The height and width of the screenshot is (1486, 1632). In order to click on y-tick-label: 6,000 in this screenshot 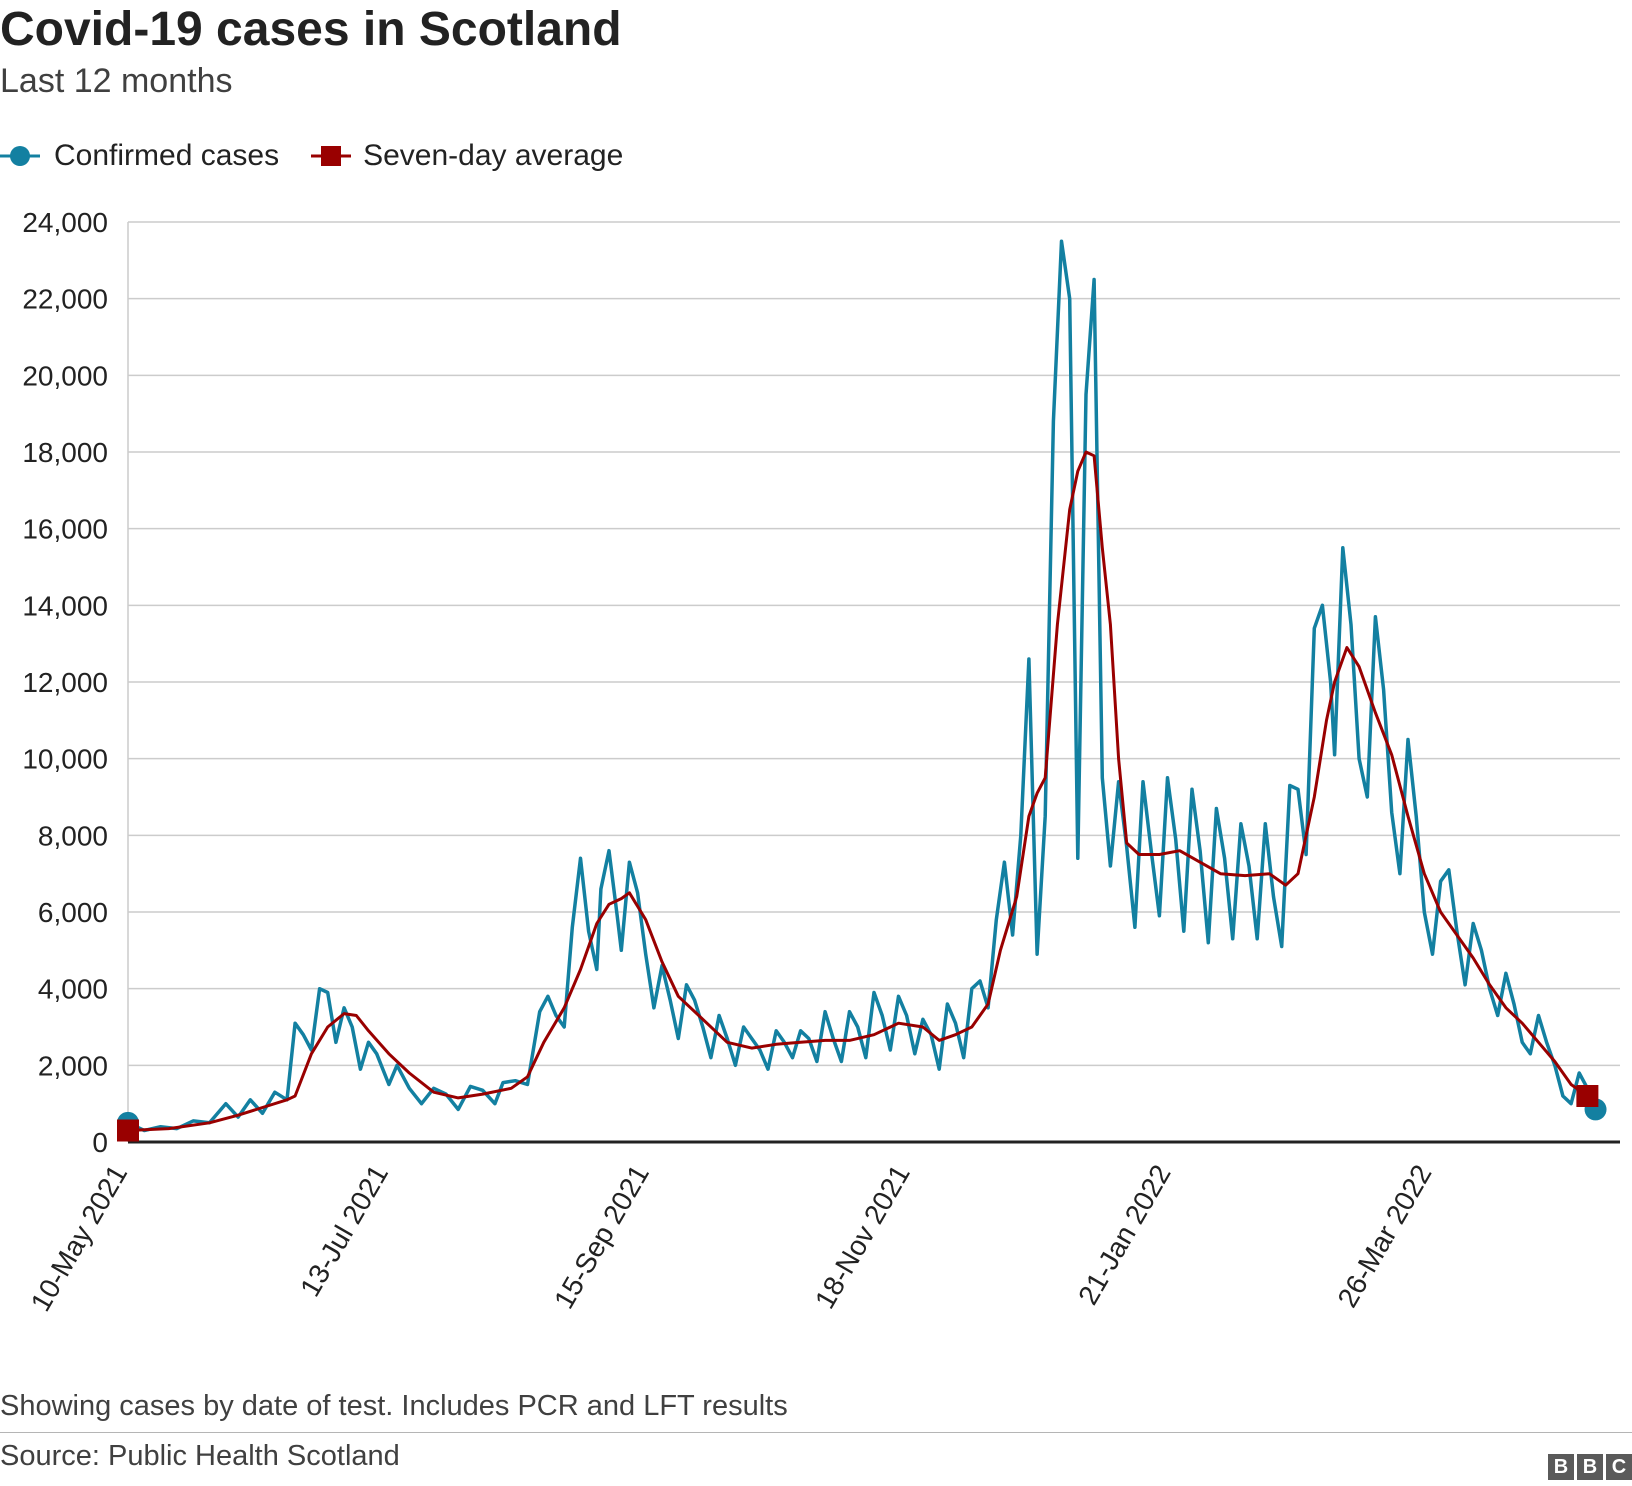, I will do `click(73, 912)`.